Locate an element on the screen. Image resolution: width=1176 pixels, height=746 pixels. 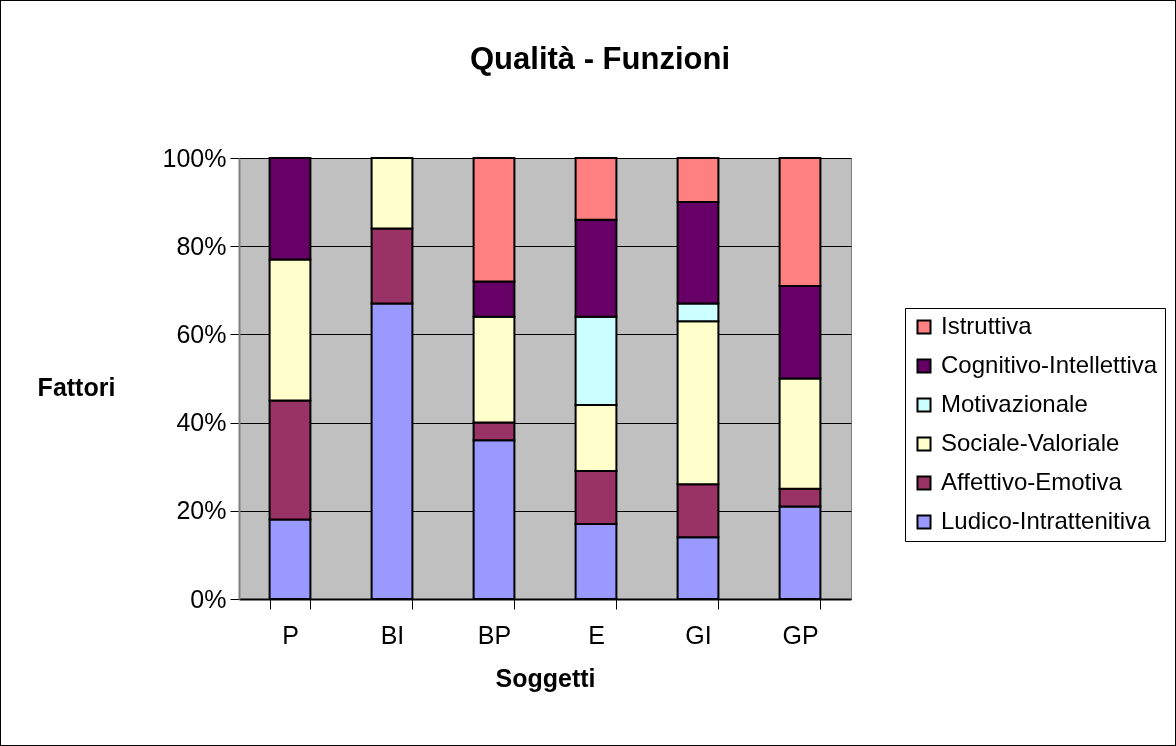
x-tick-label: BP is located at coordinates (494, 634).